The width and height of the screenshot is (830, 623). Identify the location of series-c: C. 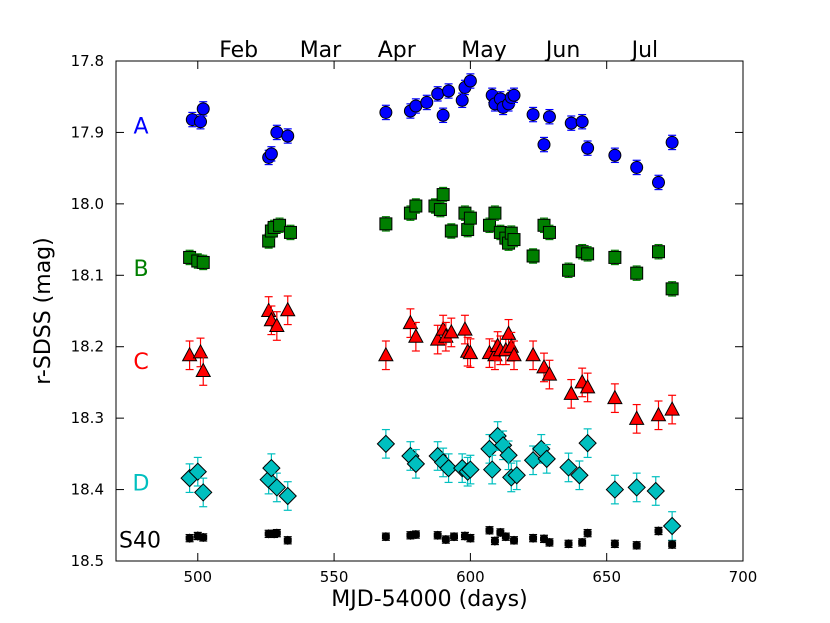
(406, 364).